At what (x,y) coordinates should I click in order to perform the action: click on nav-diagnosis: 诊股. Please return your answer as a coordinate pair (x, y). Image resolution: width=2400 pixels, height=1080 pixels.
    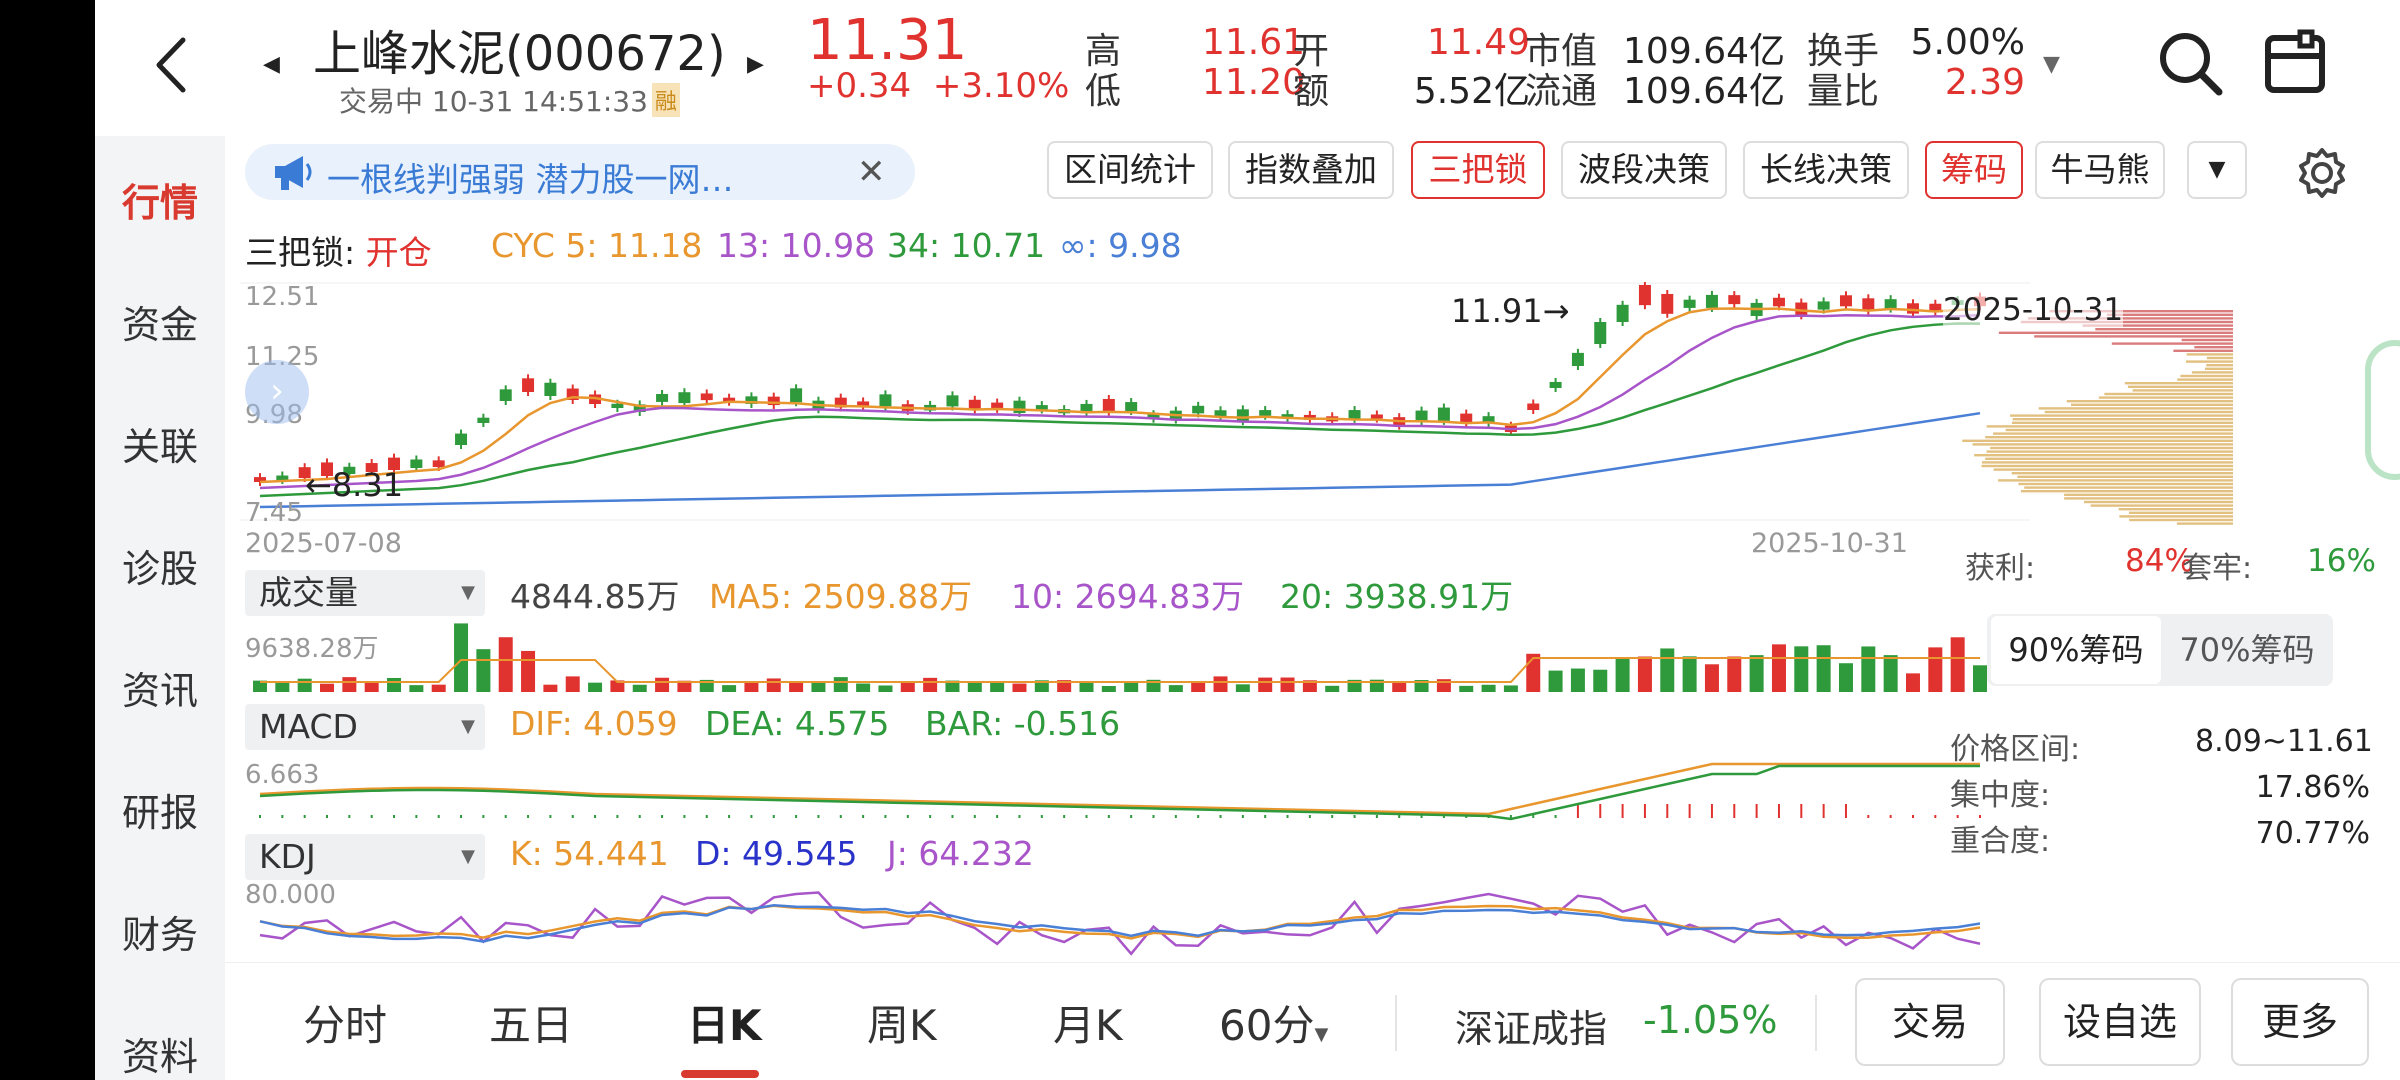
    Looking at the image, I should click on (159, 569).